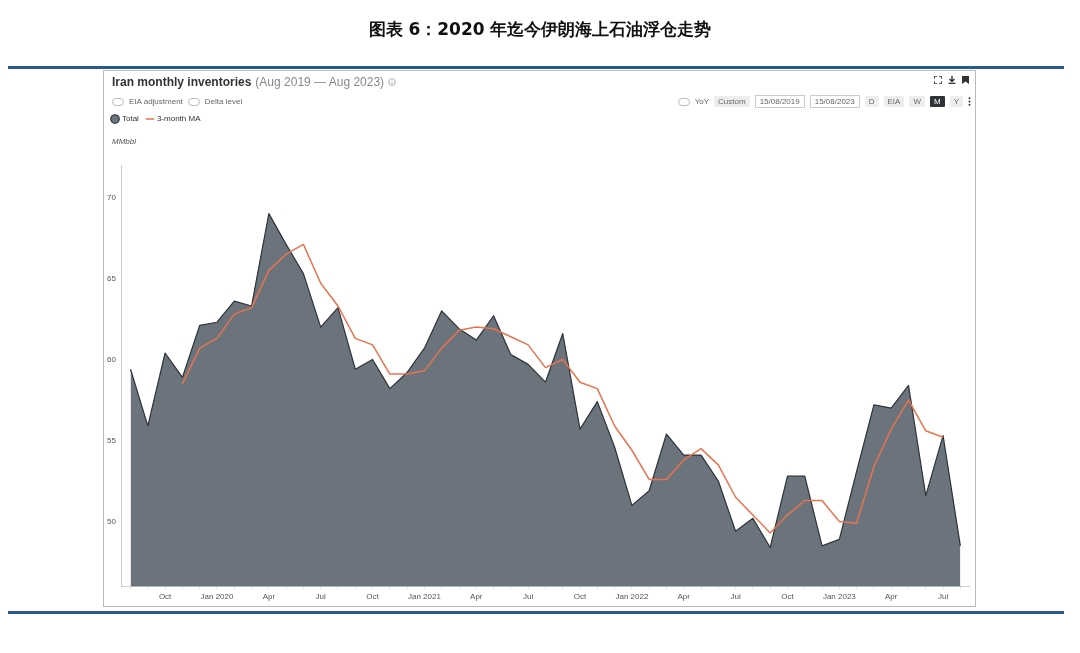 The image size is (1080, 653). What do you see at coordinates (894, 101) in the screenshot?
I see `text: EIA` at bounding box center [894, 101].